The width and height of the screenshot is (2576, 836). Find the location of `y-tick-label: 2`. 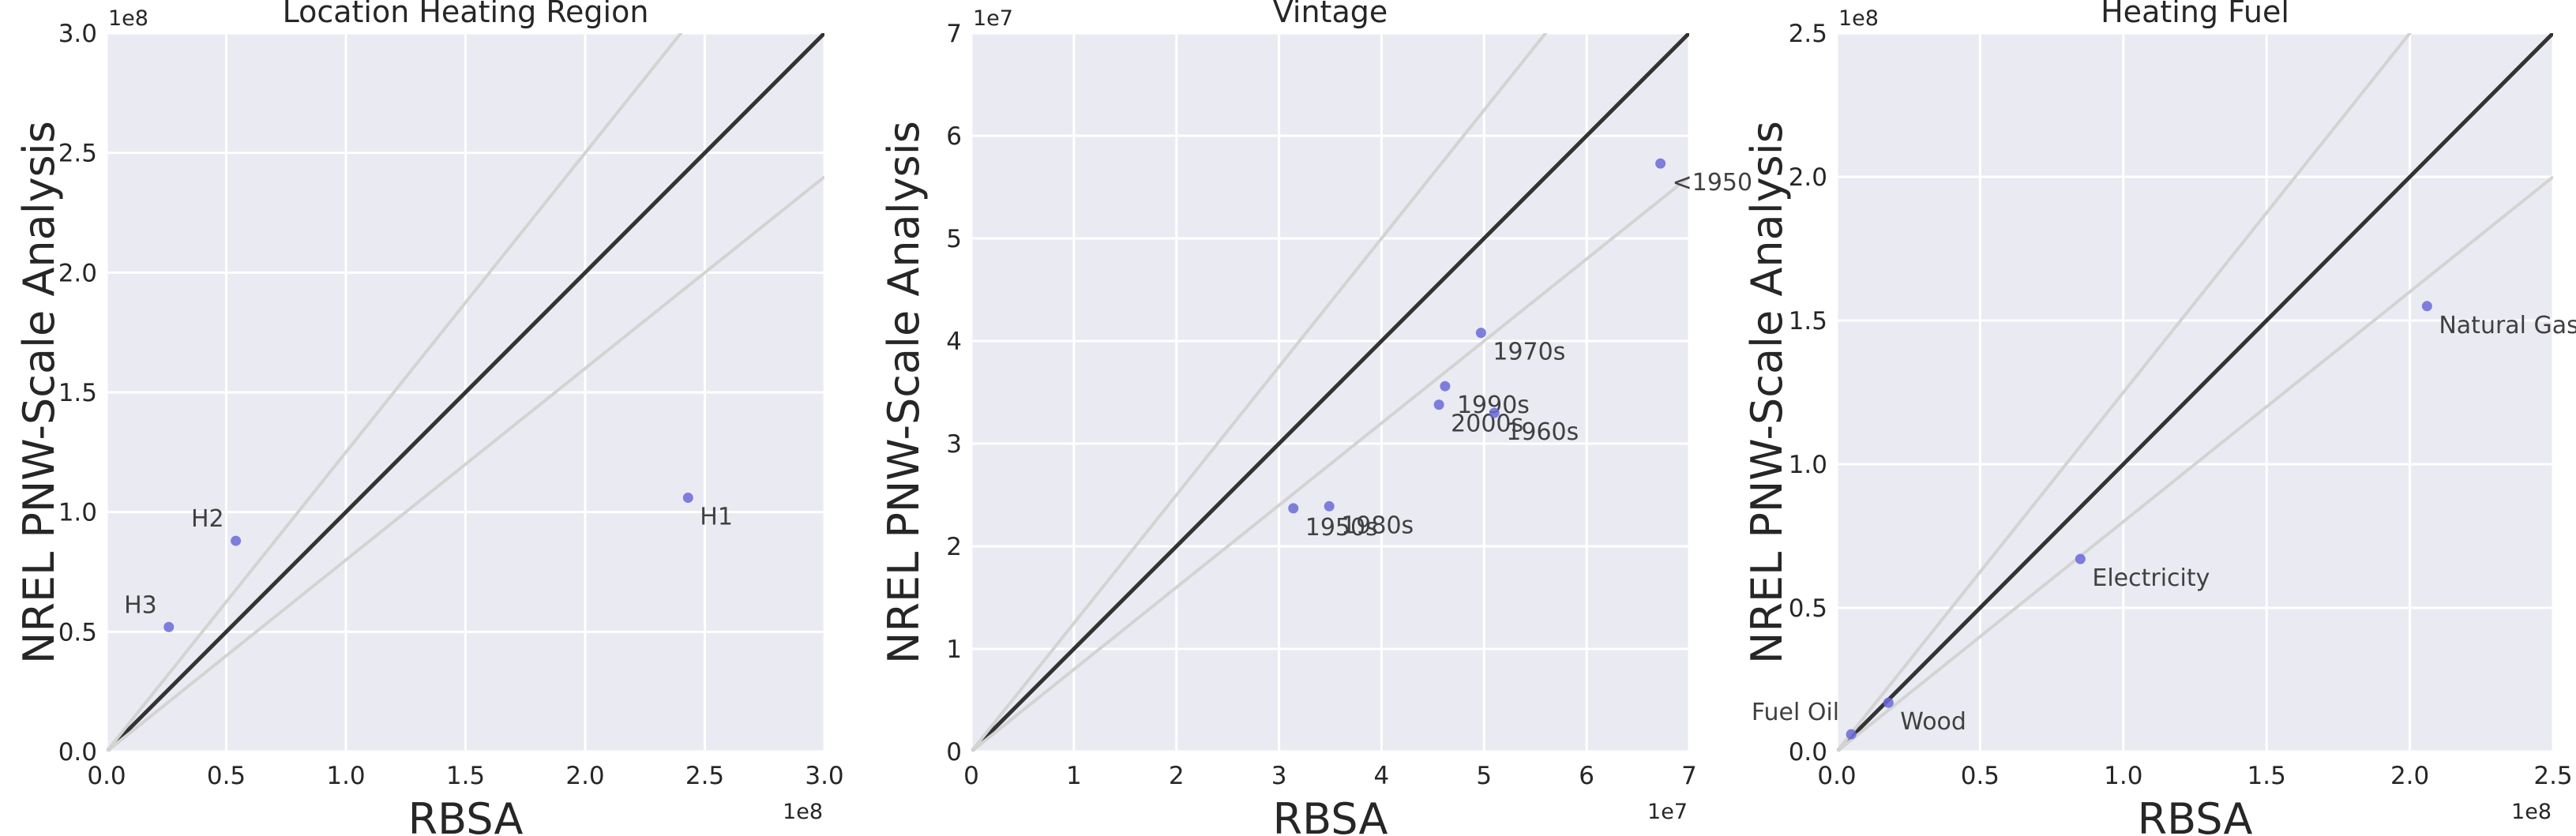

y-tick-label: 2 is located at coordinates (954, 547).